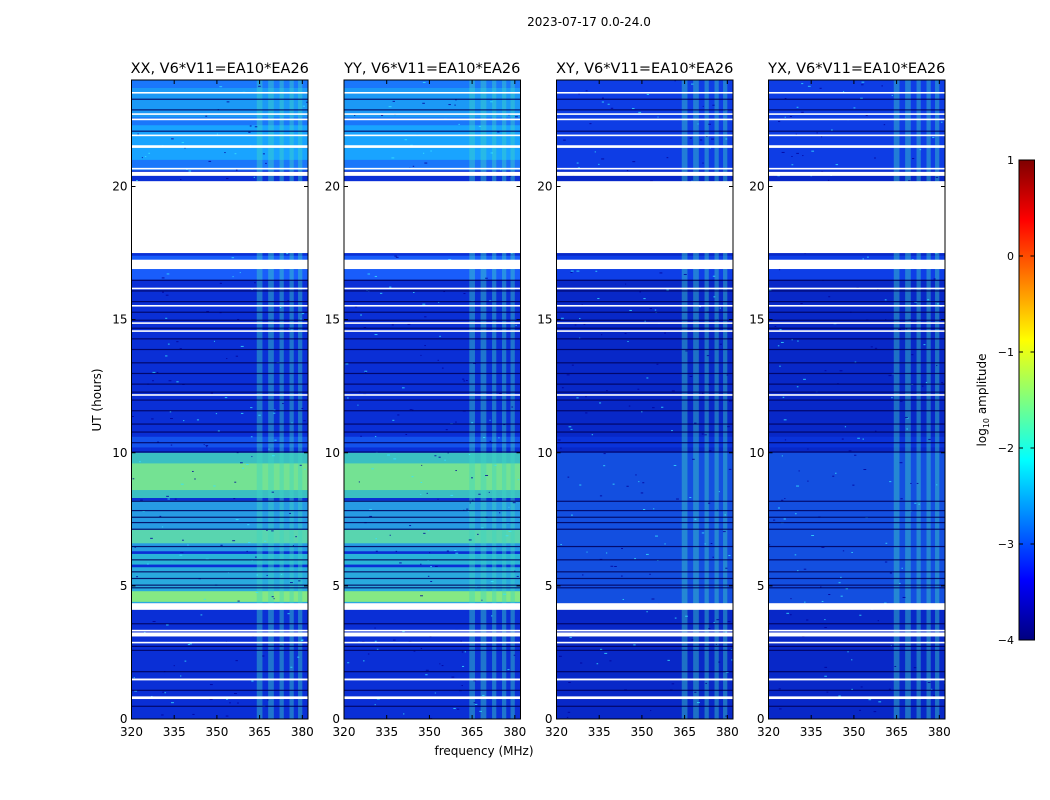  I want to click on x-tick-label: 365, so click(684, 732).